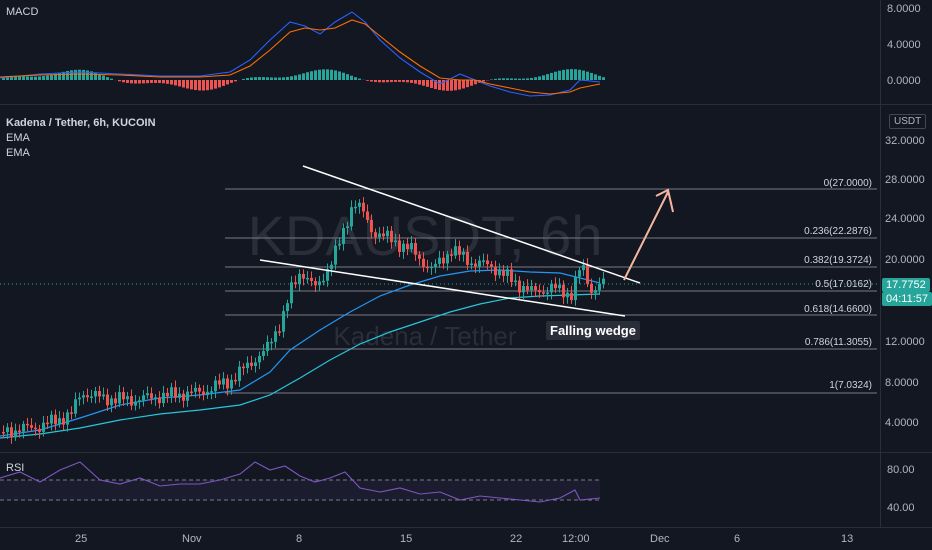  Describe the element at coordinates (406, 539) in the screenshot. I see `time-label-15: 15` at that location.